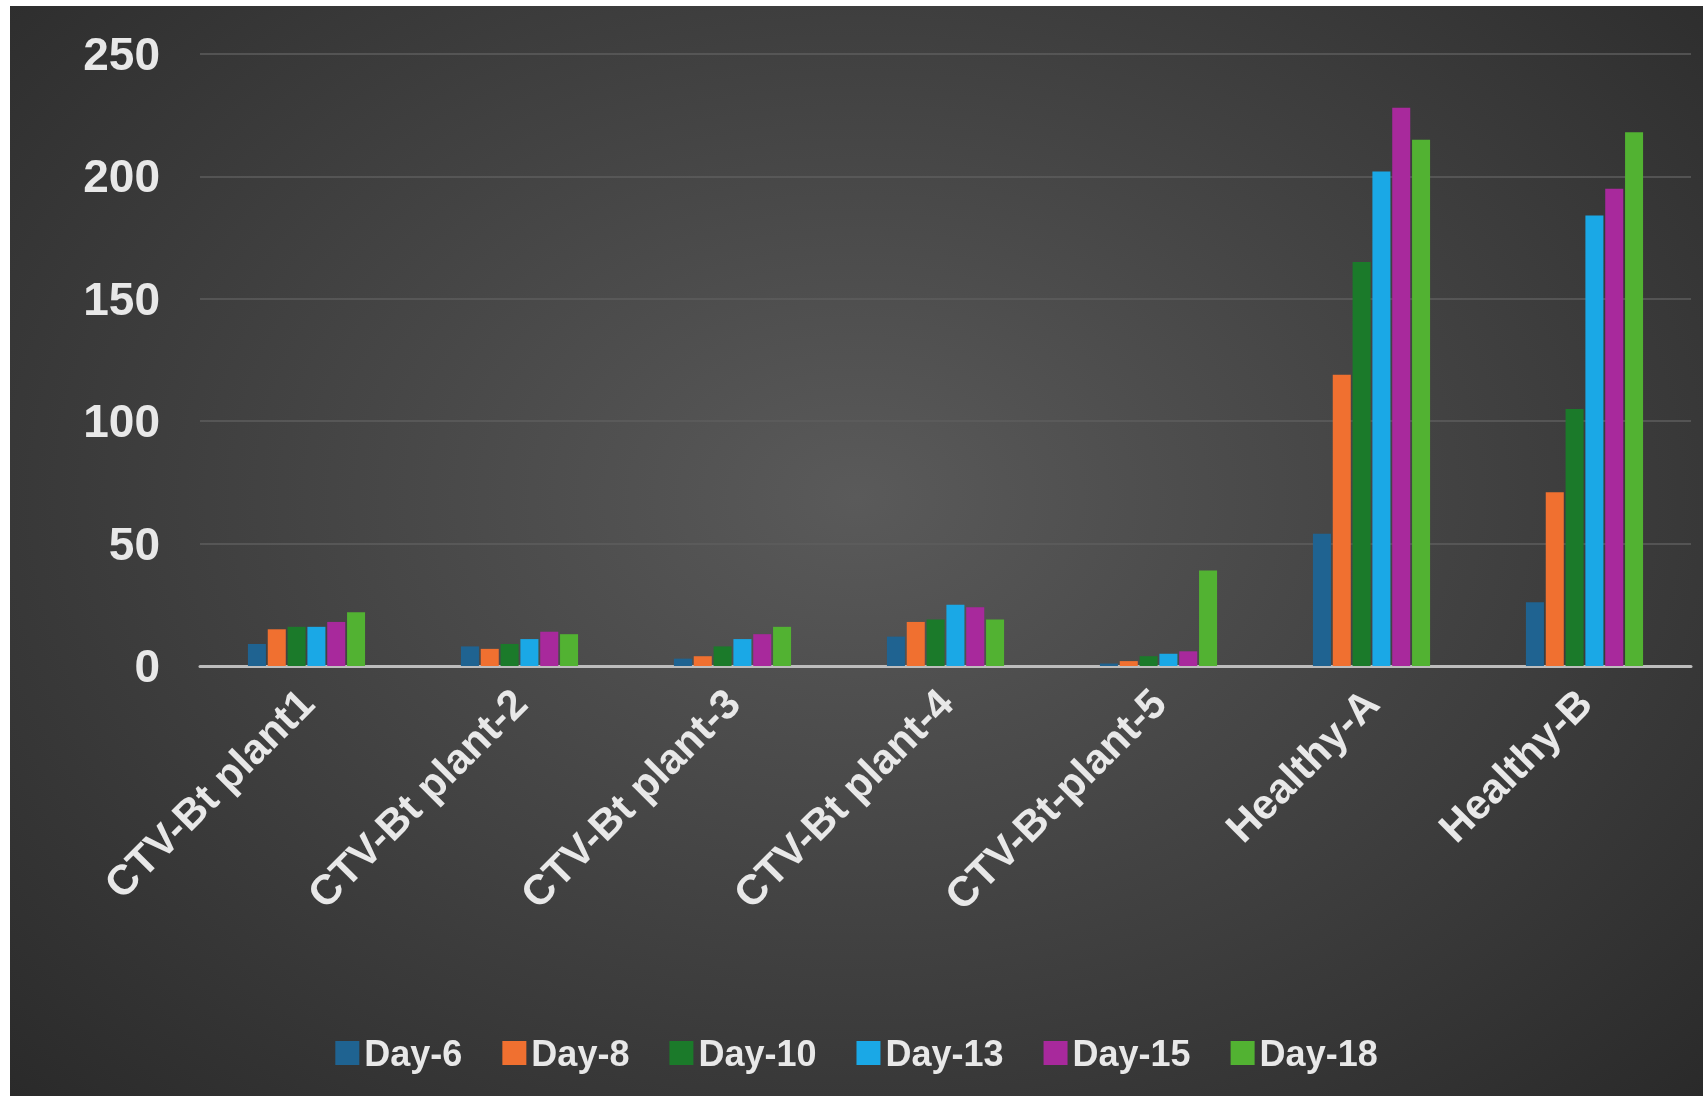 The width and height of the screenshot is (1703, 1096). Describe the element at coordinates (147, 666) in the screenshot. I see `y-tick-label: 0` at that location.